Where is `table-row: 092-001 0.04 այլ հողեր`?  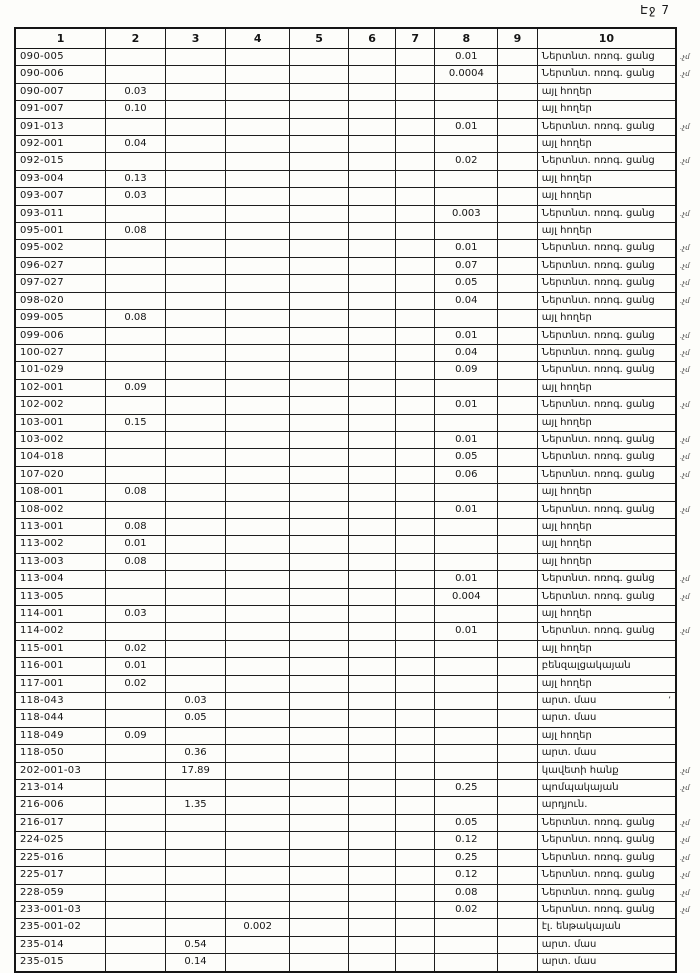
table-row: 092-001 0.04 այլ հողեր is located at coordinates (356, 144).